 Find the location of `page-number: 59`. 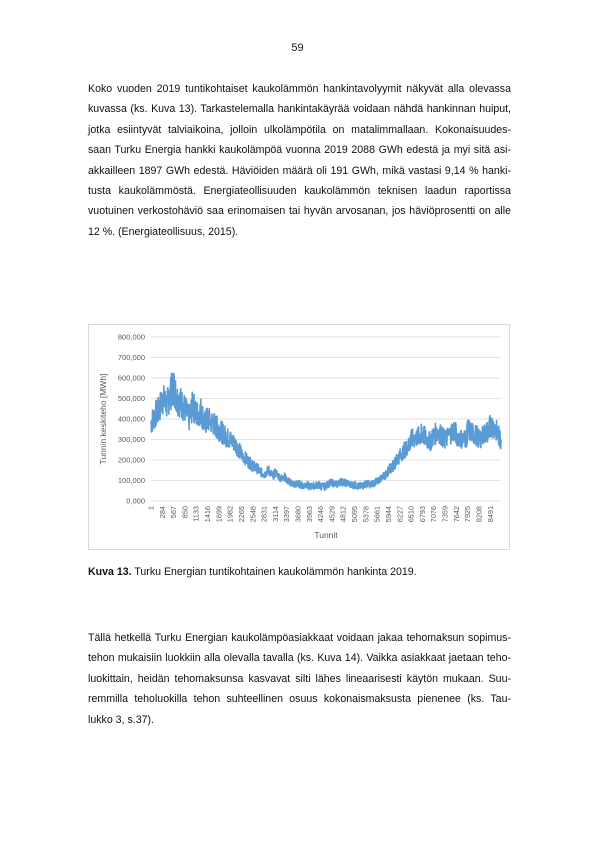

page-number: 59 is located at coordinates (297, 48).